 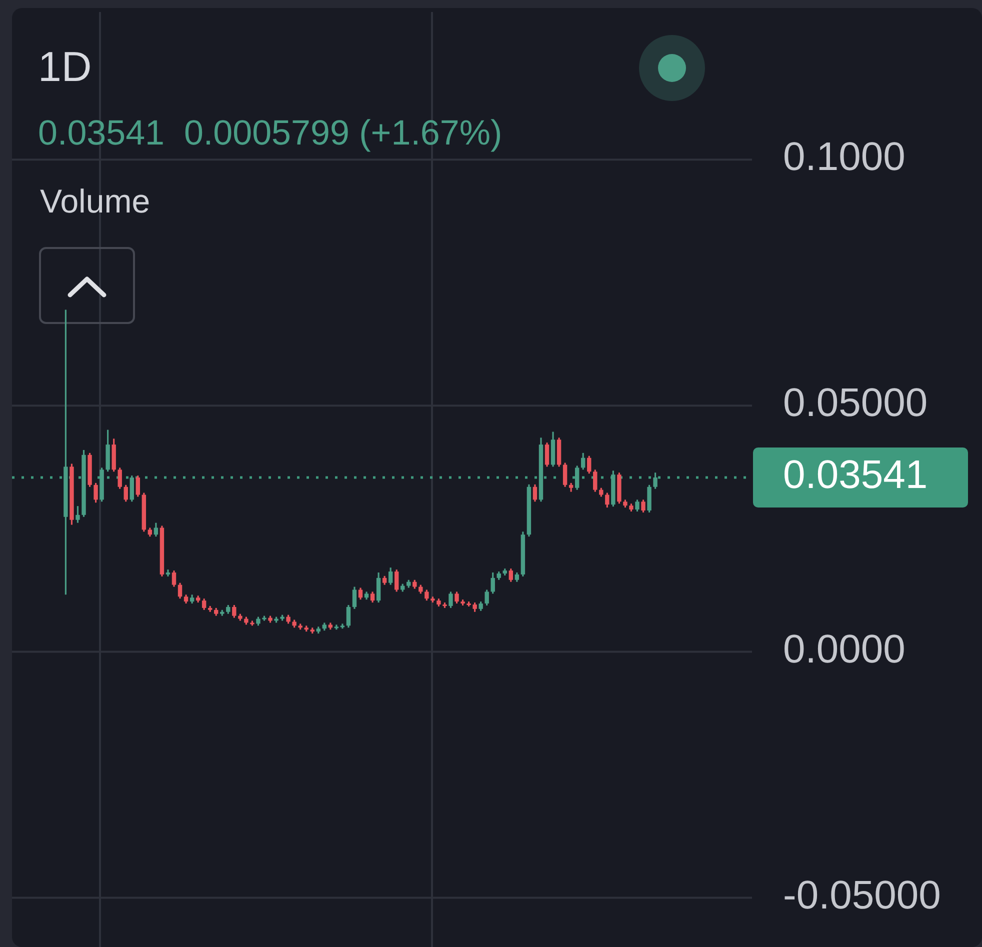 I want to click on ref-line-label: 0.03541, so click(x=855, y=475).